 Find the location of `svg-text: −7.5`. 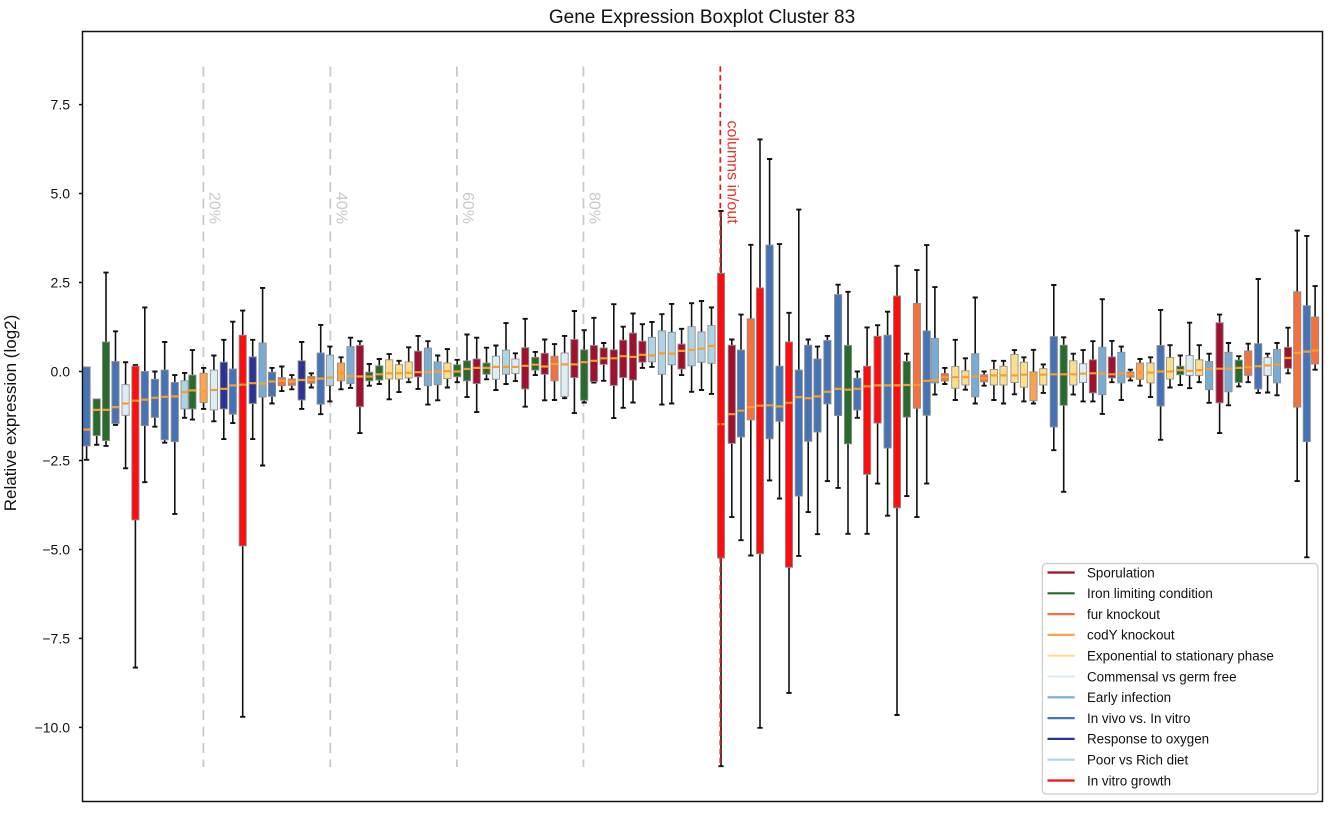

svg-text: −7.5 is located at coordinates (56, 638).